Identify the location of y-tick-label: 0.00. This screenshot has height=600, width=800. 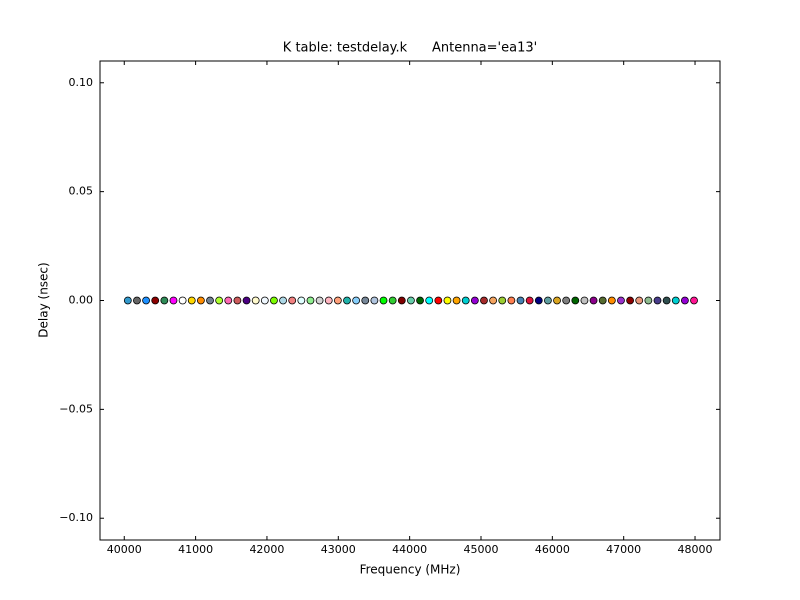
(81, 300).